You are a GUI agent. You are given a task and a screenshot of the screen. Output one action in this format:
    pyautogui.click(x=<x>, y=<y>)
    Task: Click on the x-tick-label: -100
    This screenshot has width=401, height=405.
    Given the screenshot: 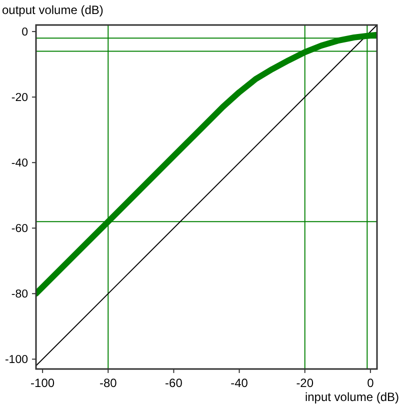 What is the action you would take?
    pyautogui.click(x=42, y=383)
    